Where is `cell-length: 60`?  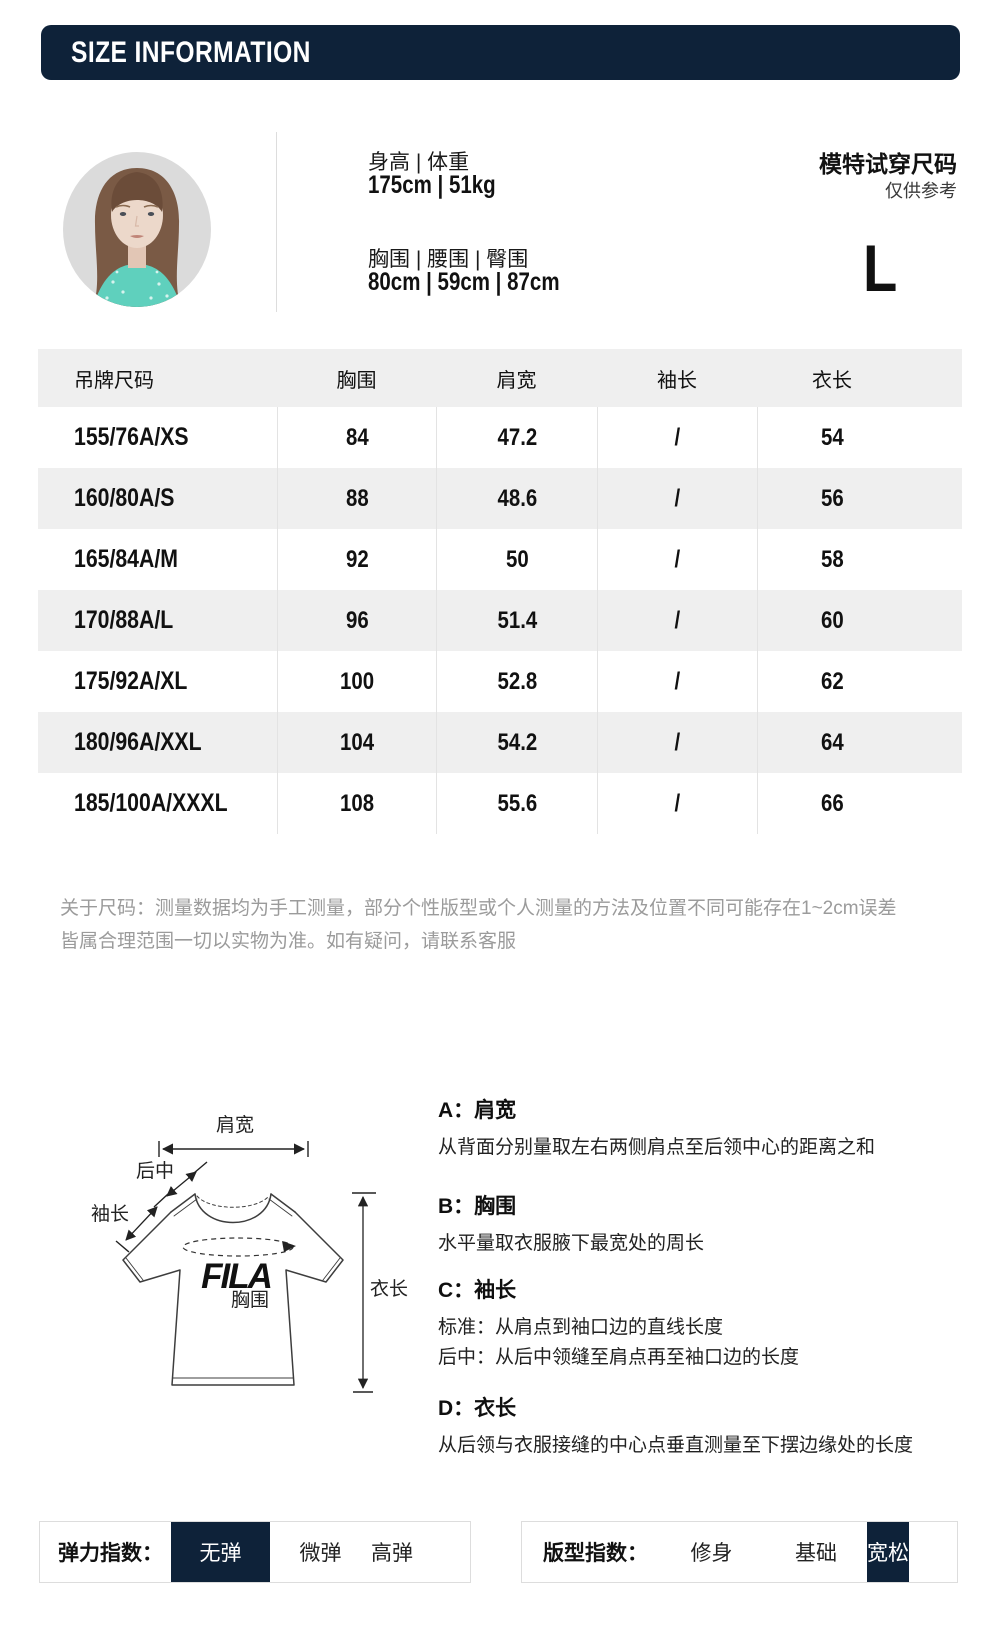
cell-length: 60 is located at coordinates (859, 620).